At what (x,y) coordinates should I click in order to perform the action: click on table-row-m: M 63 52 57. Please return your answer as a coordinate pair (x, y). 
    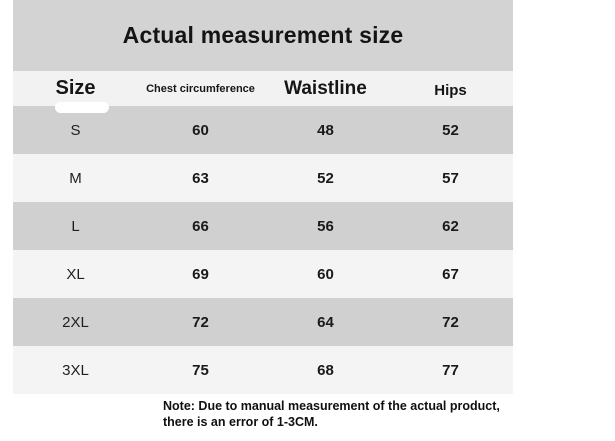
    Looking at the image, I should click on (263, 178).